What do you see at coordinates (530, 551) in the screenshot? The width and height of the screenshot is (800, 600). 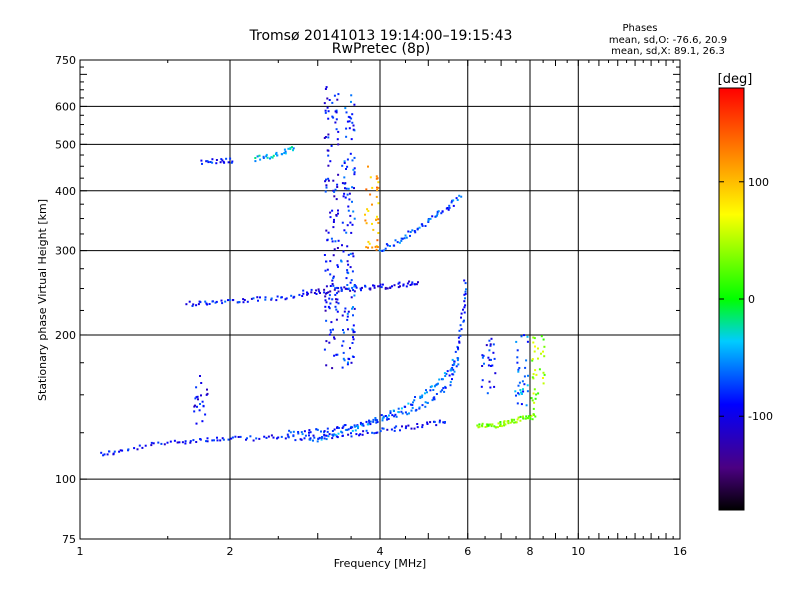 I see `x-tick-label: 8` at bounding box center [530, 551].